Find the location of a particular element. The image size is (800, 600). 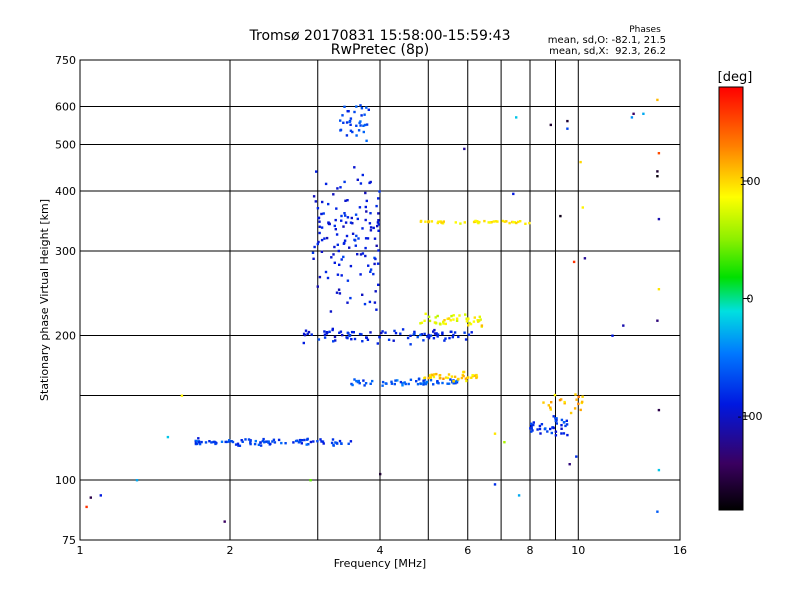

x-tick-label: 8 is located at coordinates (530, 550).